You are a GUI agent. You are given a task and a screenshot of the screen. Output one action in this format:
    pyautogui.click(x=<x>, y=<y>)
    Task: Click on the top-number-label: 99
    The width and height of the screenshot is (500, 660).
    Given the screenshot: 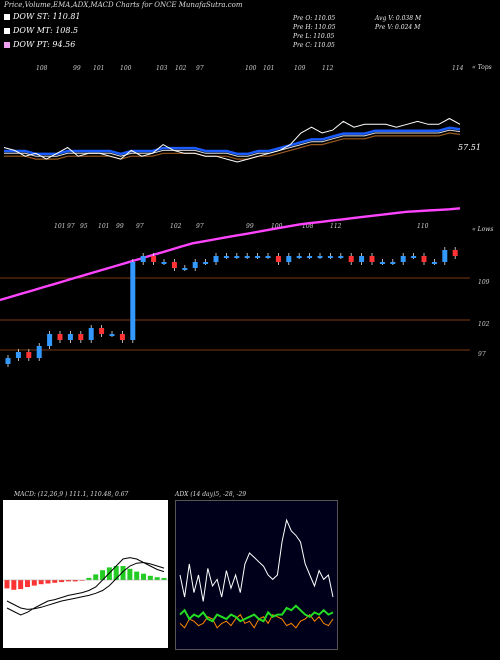 What is the action you would take?
    pyautogui.click(x=77, y=68)
    